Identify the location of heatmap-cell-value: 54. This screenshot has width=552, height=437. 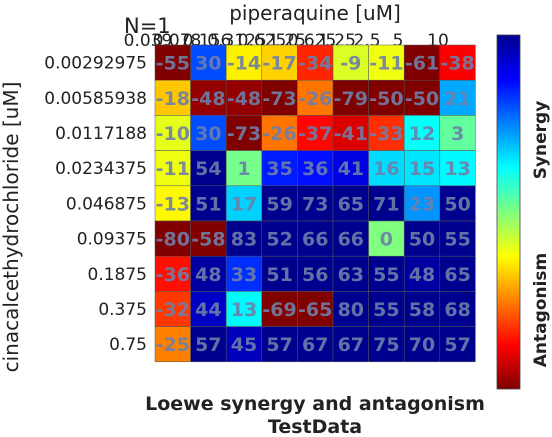
(208, 169).